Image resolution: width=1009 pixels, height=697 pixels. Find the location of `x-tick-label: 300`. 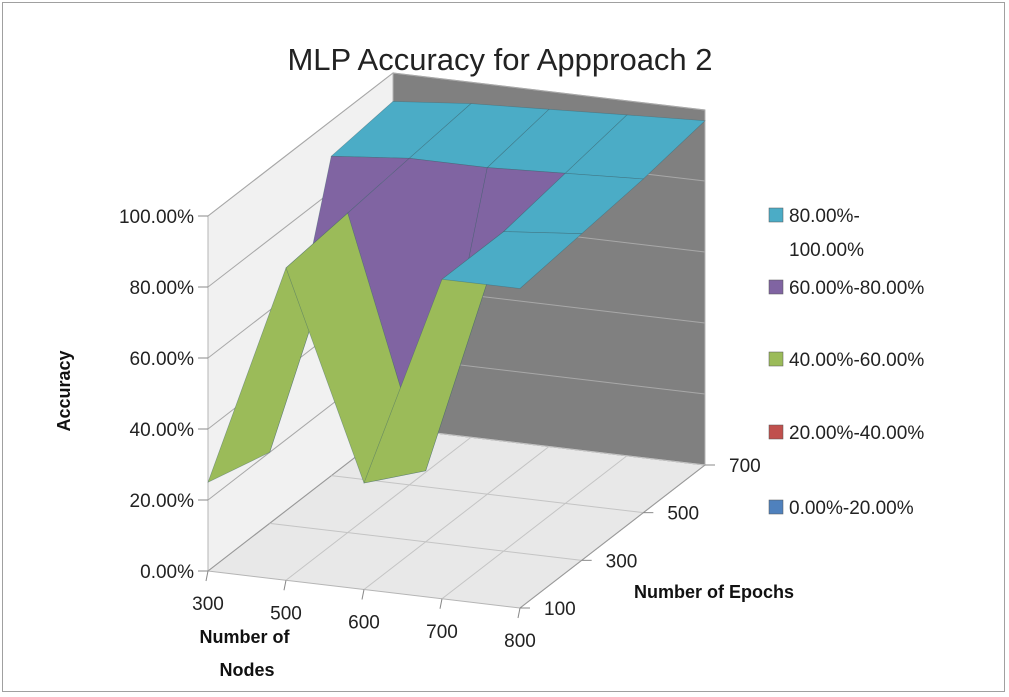

x-tick-label: 300 is located at coordinates (208, 604).